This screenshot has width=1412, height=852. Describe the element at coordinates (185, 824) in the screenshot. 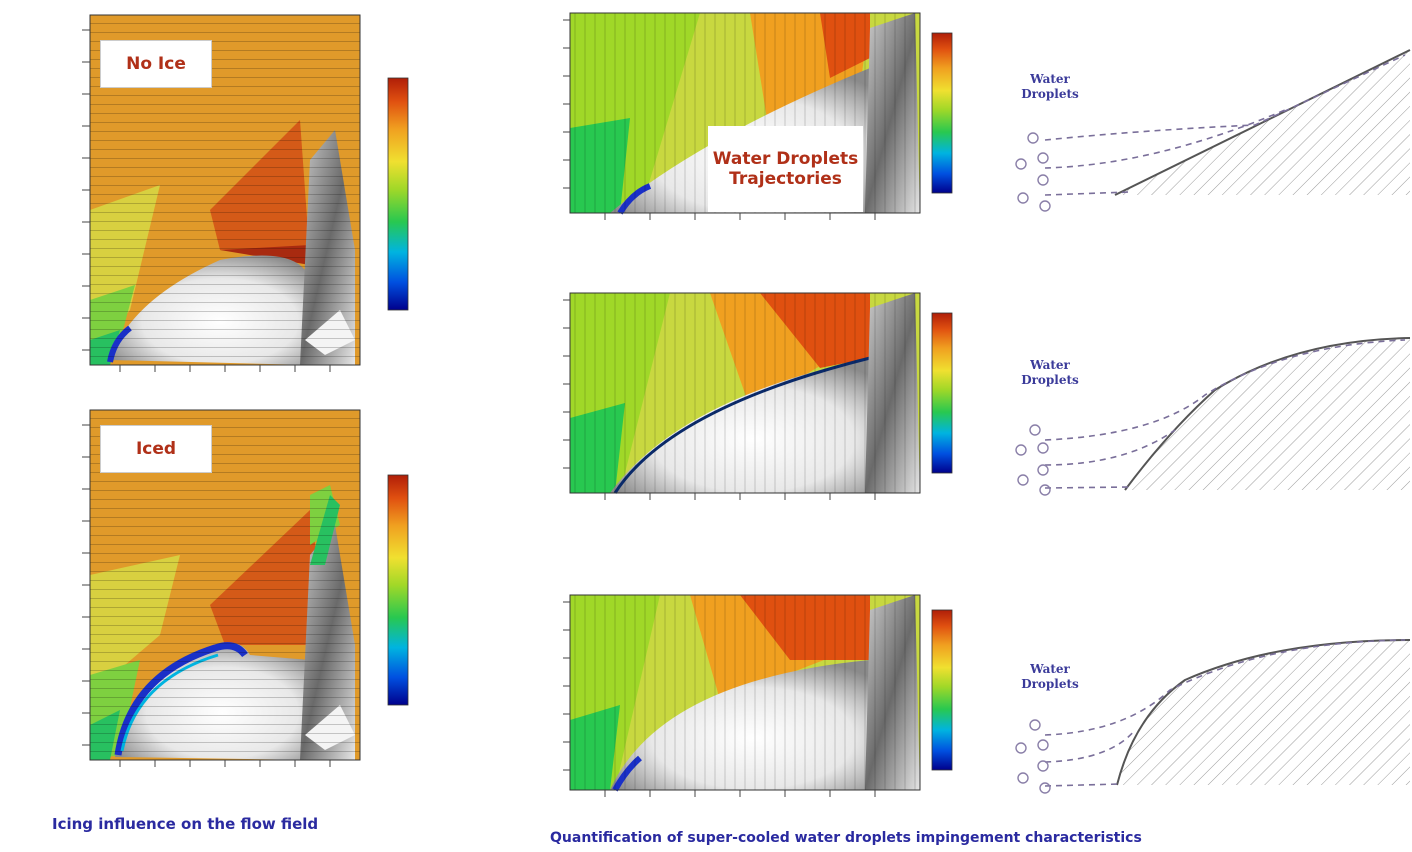

I see `left-caption: Icing influence on the flow field` at that location.